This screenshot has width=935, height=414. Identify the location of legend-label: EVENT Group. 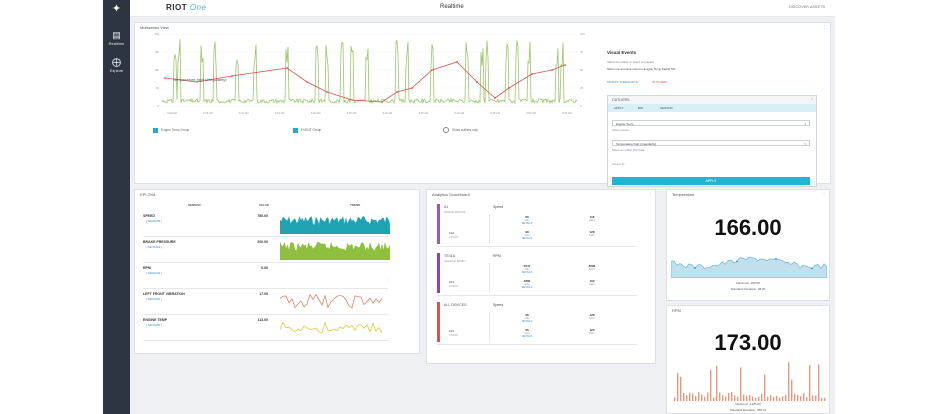
(311, 130).